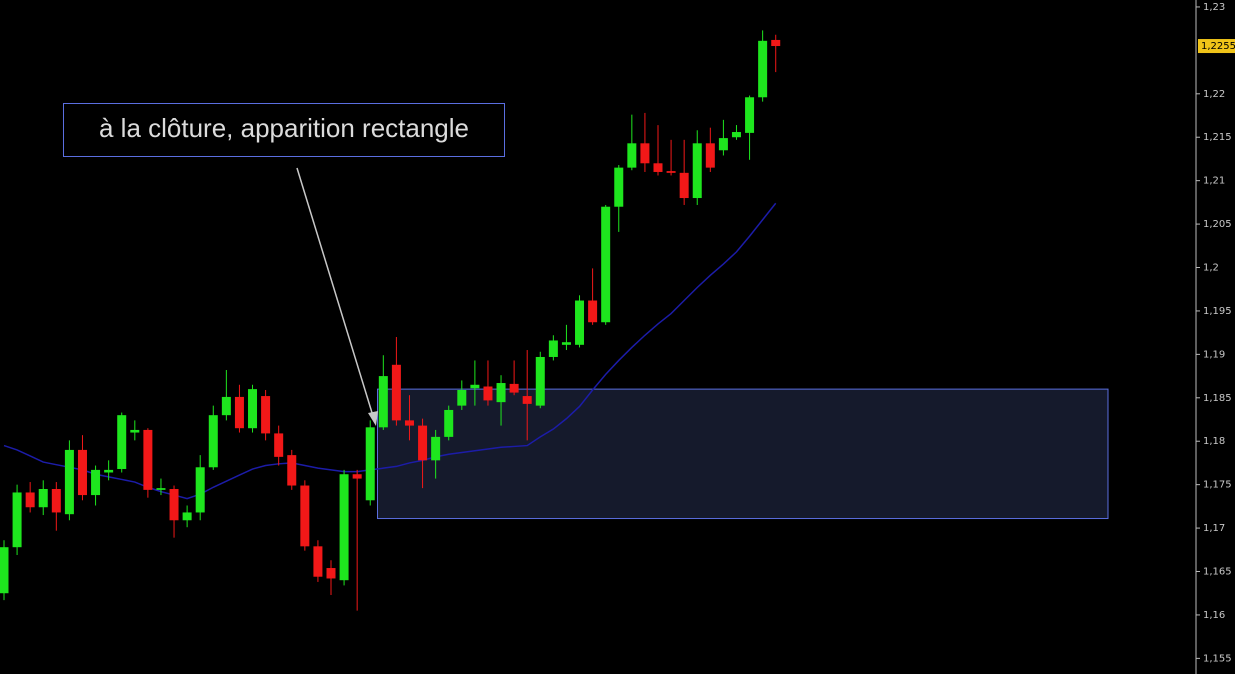 The image size is (1235, 674). What do you see at coordinates (1217, 311) in the screenshot?
I see `y-tick-label: 1,195` at bounding box center [1217, 311].